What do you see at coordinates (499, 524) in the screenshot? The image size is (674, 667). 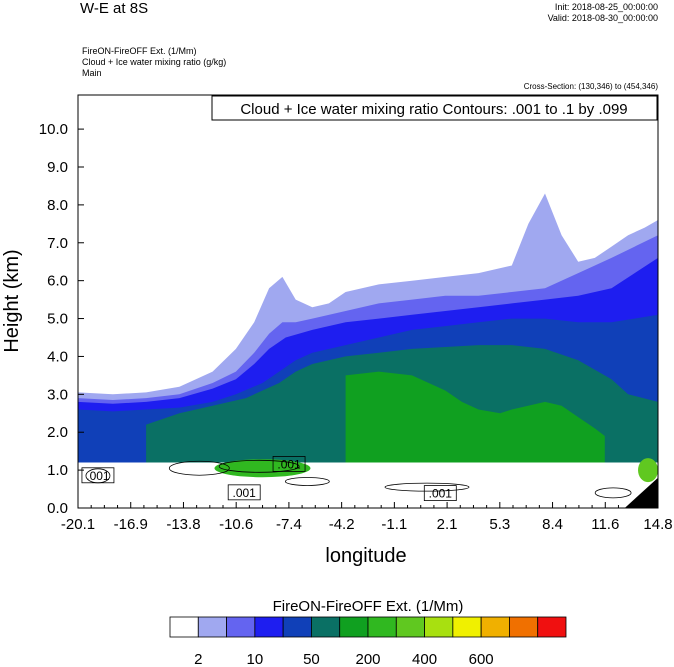 I see `x-tick-label: 5.3` at bounding box center [499, 524].